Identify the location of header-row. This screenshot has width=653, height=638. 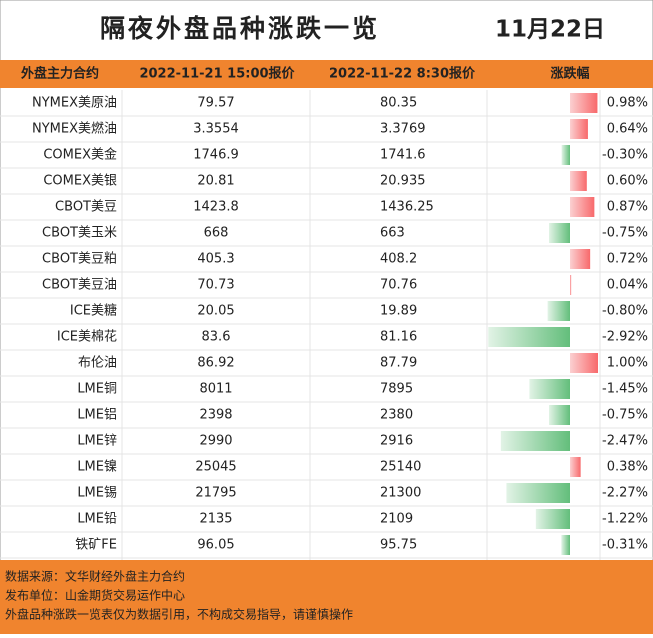
(326, 74).